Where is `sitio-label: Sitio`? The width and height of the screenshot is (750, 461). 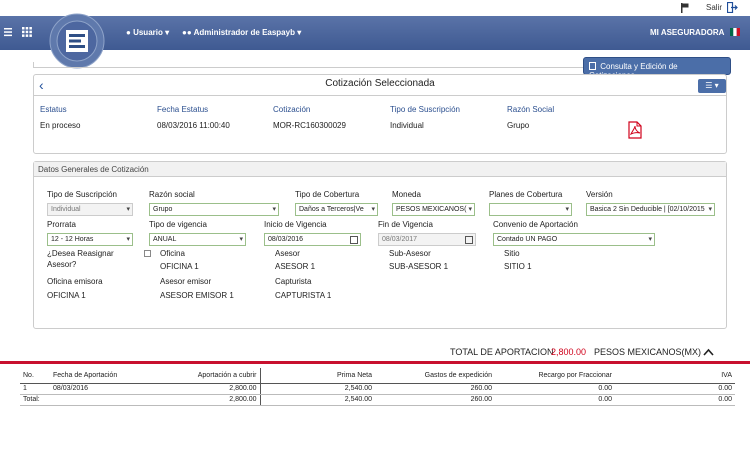 sitio-label: Sitio is located at coordinates (512, 253).